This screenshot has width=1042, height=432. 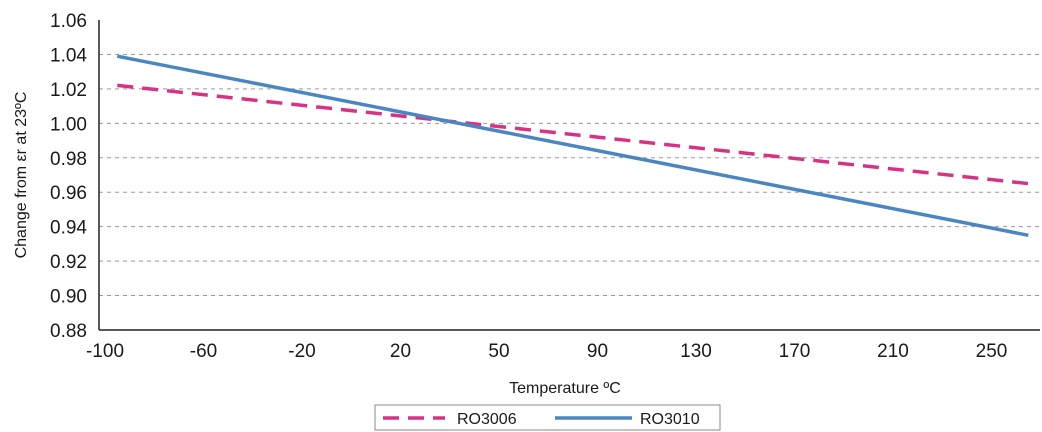 I want to click on legend-box, so click(x=547, y=417).